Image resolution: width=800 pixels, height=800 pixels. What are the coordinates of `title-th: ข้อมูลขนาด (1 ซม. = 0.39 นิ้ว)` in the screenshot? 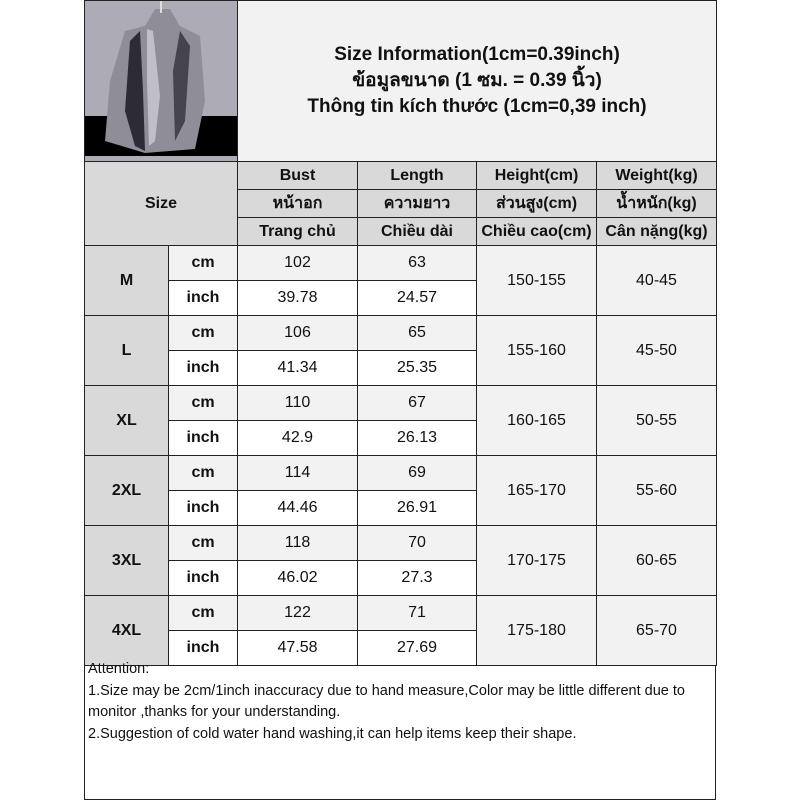 It's located at (477, 80).